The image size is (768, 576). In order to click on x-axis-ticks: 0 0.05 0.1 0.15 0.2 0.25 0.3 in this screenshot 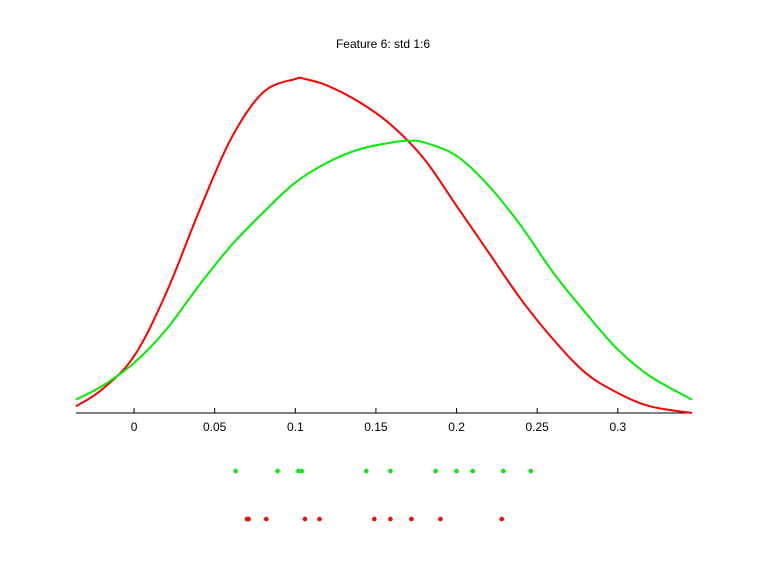, I will do `click(378, 421)`.